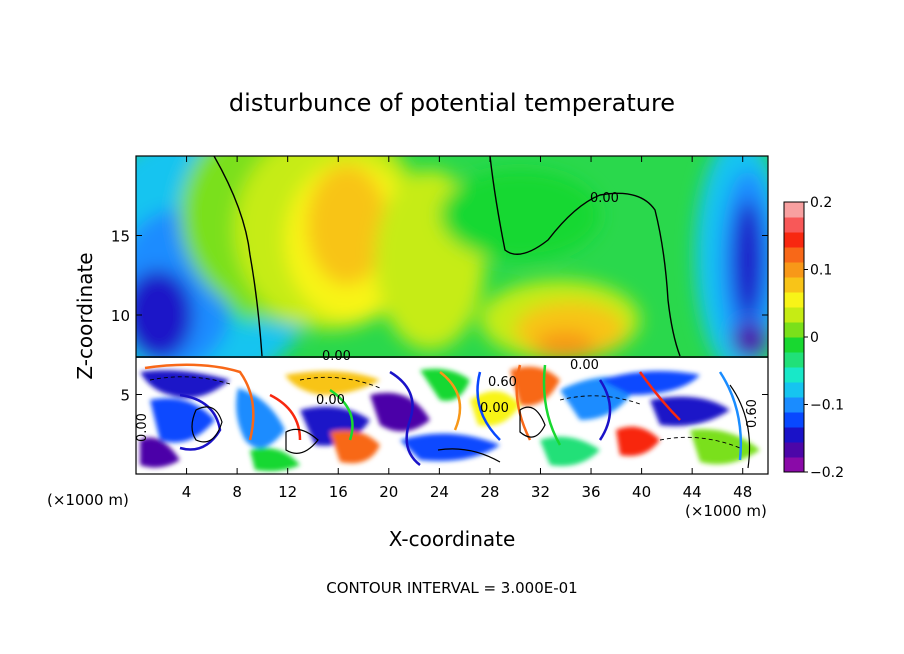 Image resolution: width=904 pixels, height=654 pixels. I want to click on y-tick-label: 15, so click(120, 237).